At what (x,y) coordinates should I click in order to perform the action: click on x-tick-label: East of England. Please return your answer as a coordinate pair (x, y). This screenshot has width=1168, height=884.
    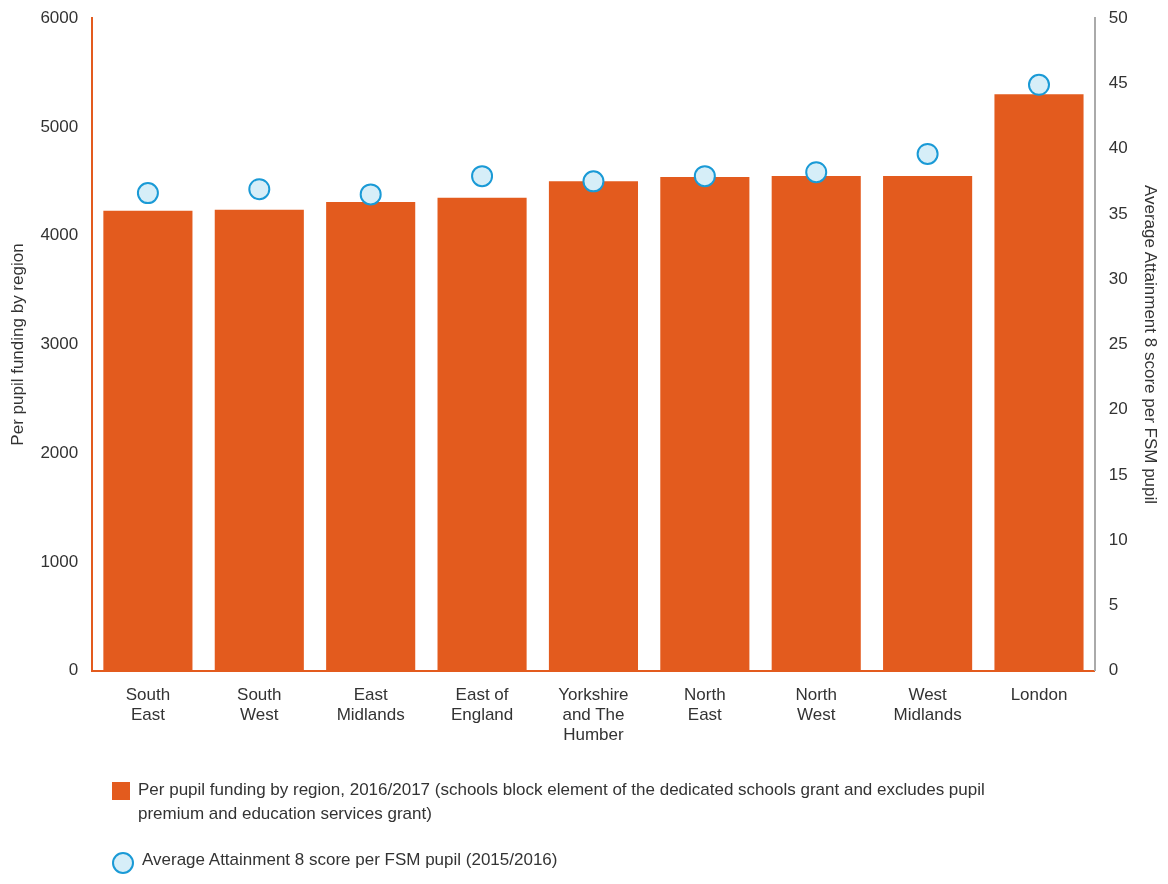
    Looking at the image, I should click on (482, 704).